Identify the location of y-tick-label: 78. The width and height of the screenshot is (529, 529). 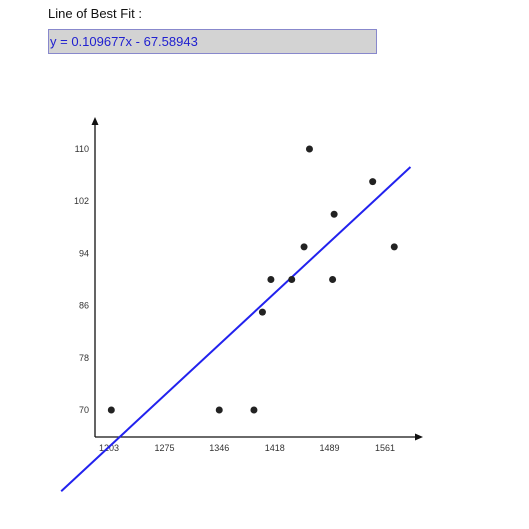
(84, 358).